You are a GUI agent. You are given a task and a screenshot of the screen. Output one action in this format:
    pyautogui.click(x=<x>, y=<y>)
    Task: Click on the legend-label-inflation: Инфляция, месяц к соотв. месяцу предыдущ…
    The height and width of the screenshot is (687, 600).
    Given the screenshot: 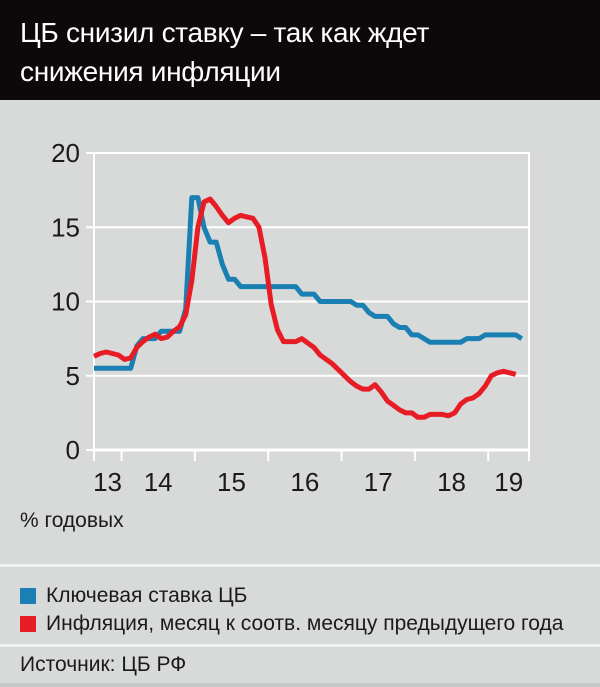 What is the action you would take?
    pyautogui.click(x=305, y=623)
    